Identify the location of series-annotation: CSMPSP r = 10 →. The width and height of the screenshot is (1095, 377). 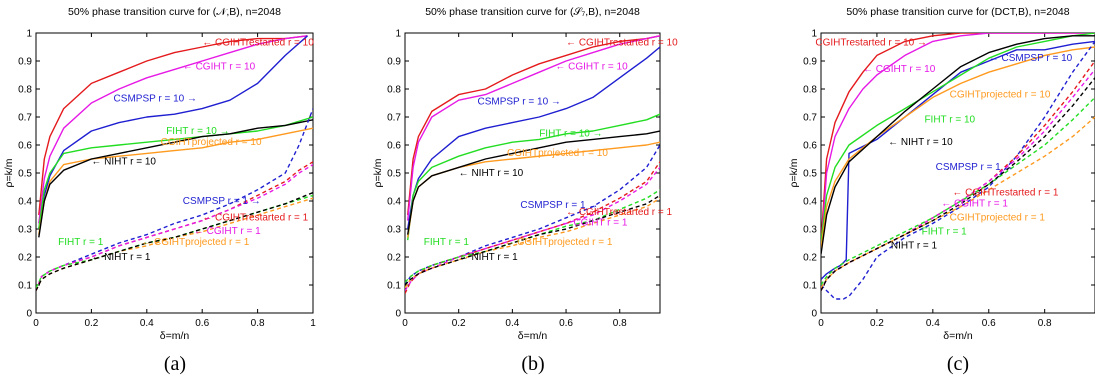
(155, 99).